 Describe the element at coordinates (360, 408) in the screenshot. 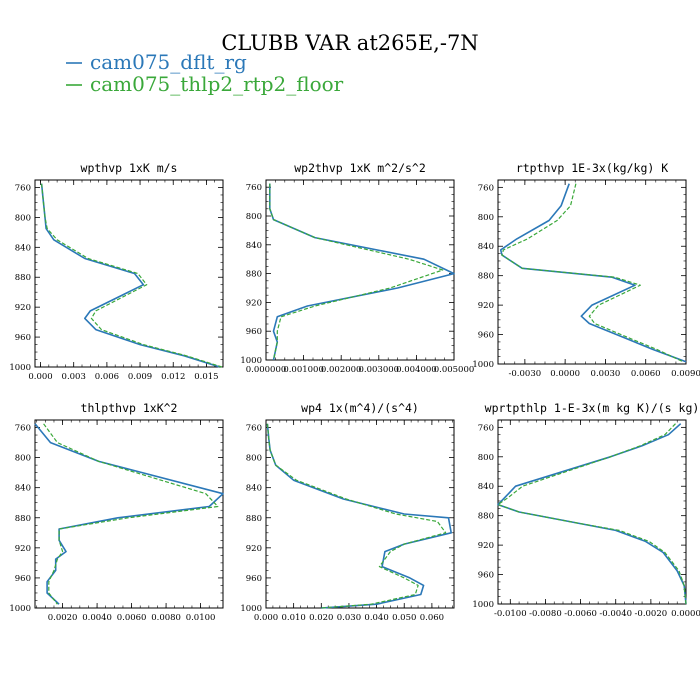

I see `panel-title: wp4 1x(m^4)/(s^4)` at that location.